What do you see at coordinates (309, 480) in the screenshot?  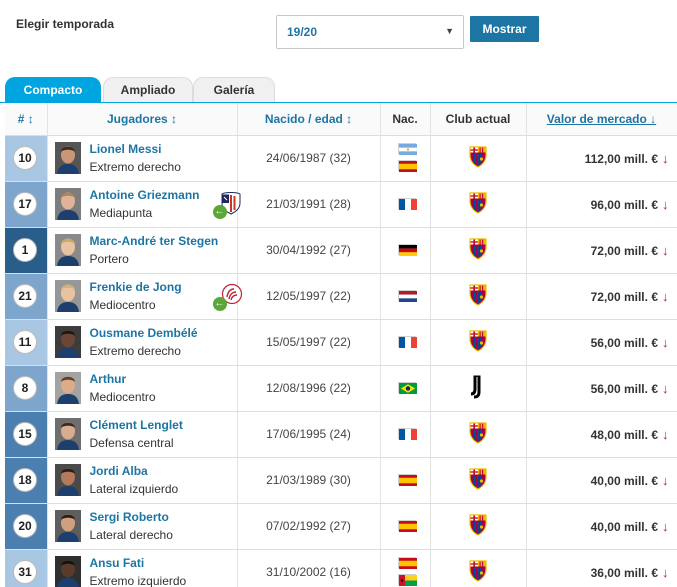 I see `birth-date-age: 21/03/1989 (30)` at bounding box center [309, 480].